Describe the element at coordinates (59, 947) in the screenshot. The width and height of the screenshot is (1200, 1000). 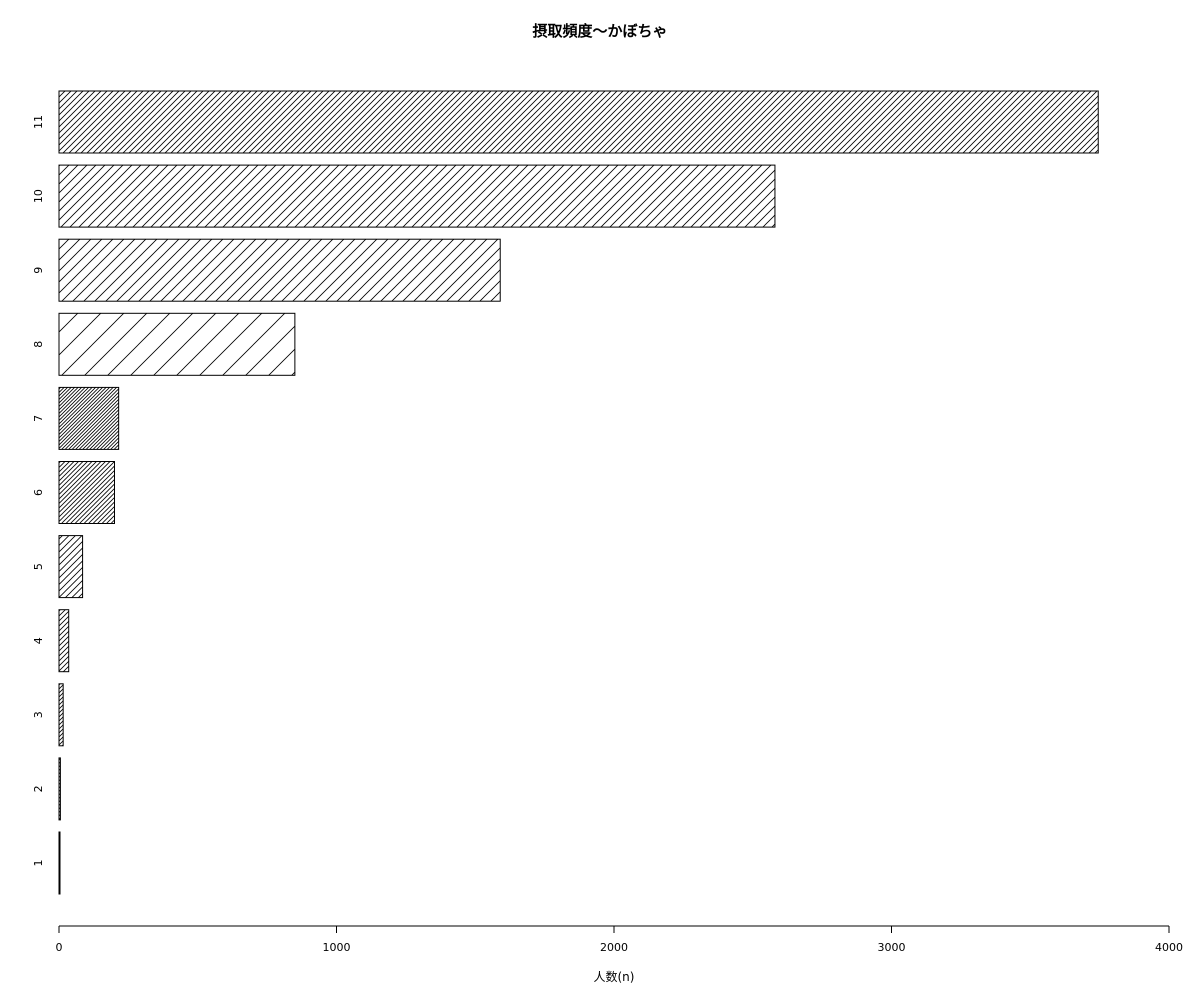
I see `x-tick-label-0: 0` at that location.